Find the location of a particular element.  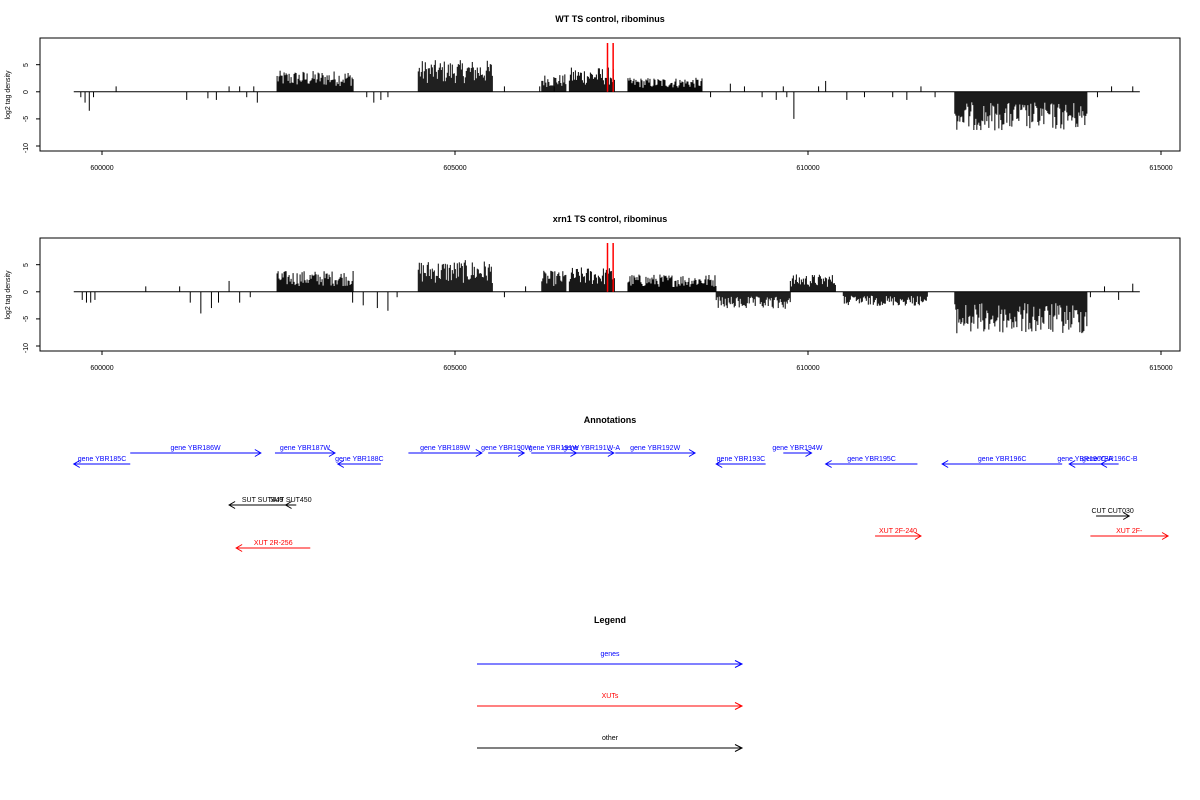

annotation-label: gene YBR192W is located at coordinates (655, 448).